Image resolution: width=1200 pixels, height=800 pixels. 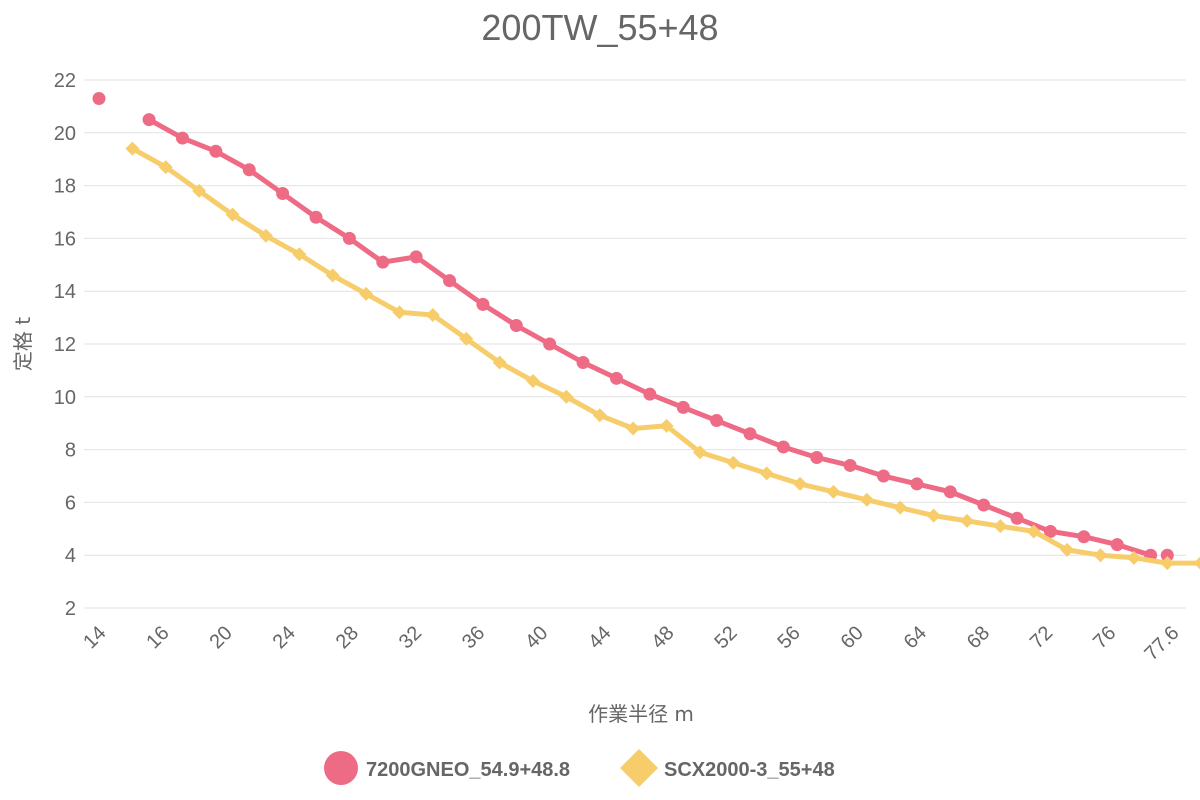 I want to click on x-axis-ticks: 14 16 20 24 28 32 36 40 44 48 52 56 60 64 68 72 76 77.6, so click(x=631, y=643).